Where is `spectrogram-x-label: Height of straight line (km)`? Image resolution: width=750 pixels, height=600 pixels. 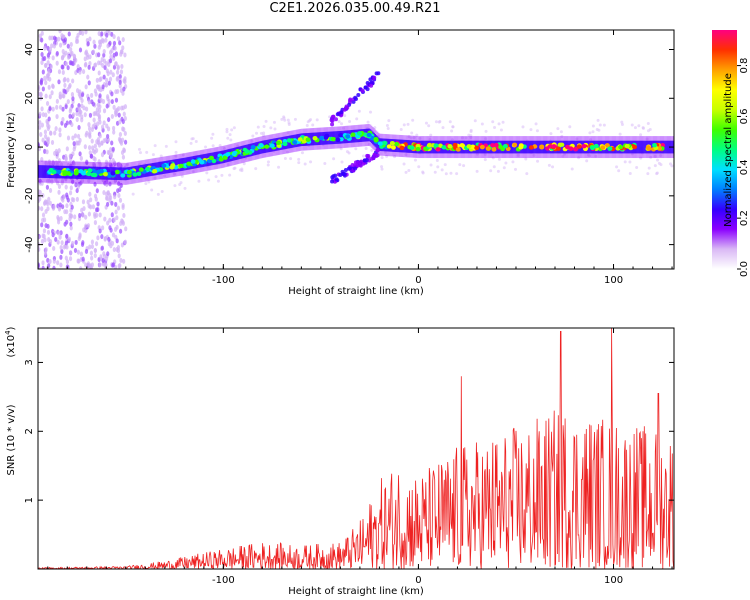 spectrogram-x-label: Height of straight line (km) is located at coordinates (356, 291).